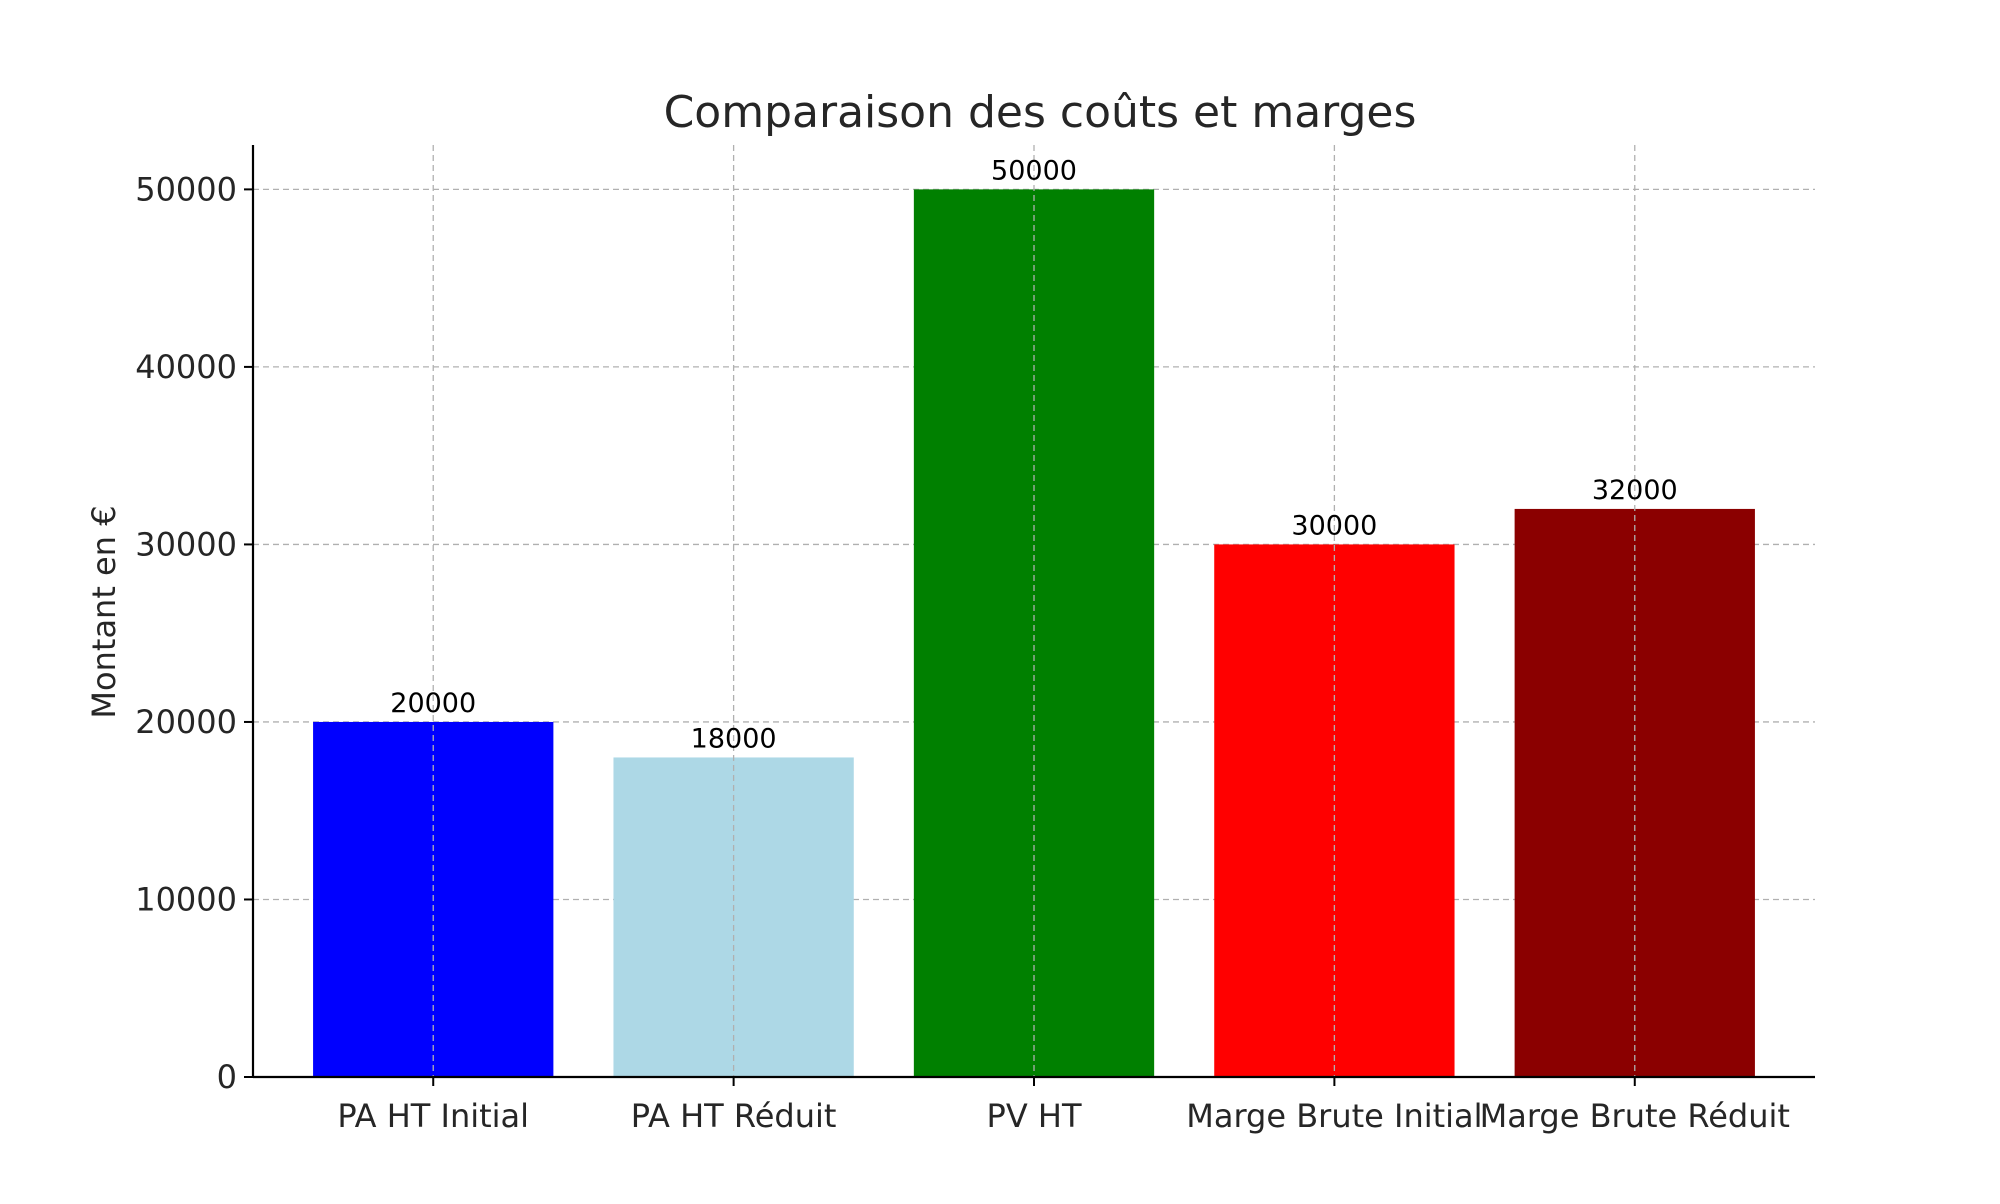  Describe the element at coordinates (104, 611) in the screenshot. I see `y-axis-label: Montant en €` at that location.